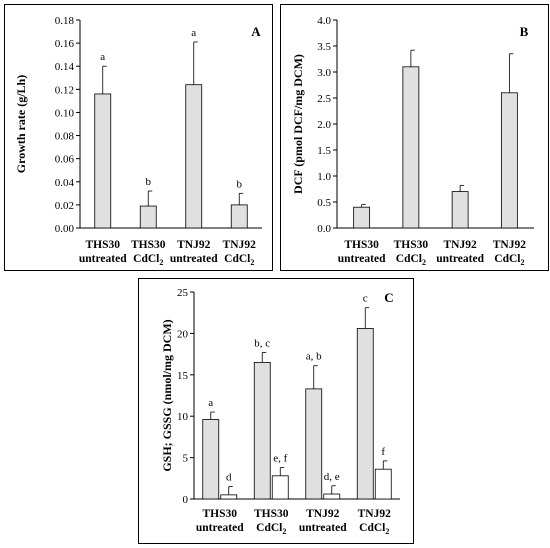  I want to click on y-tick-label: 2.5, so click(324, 99).